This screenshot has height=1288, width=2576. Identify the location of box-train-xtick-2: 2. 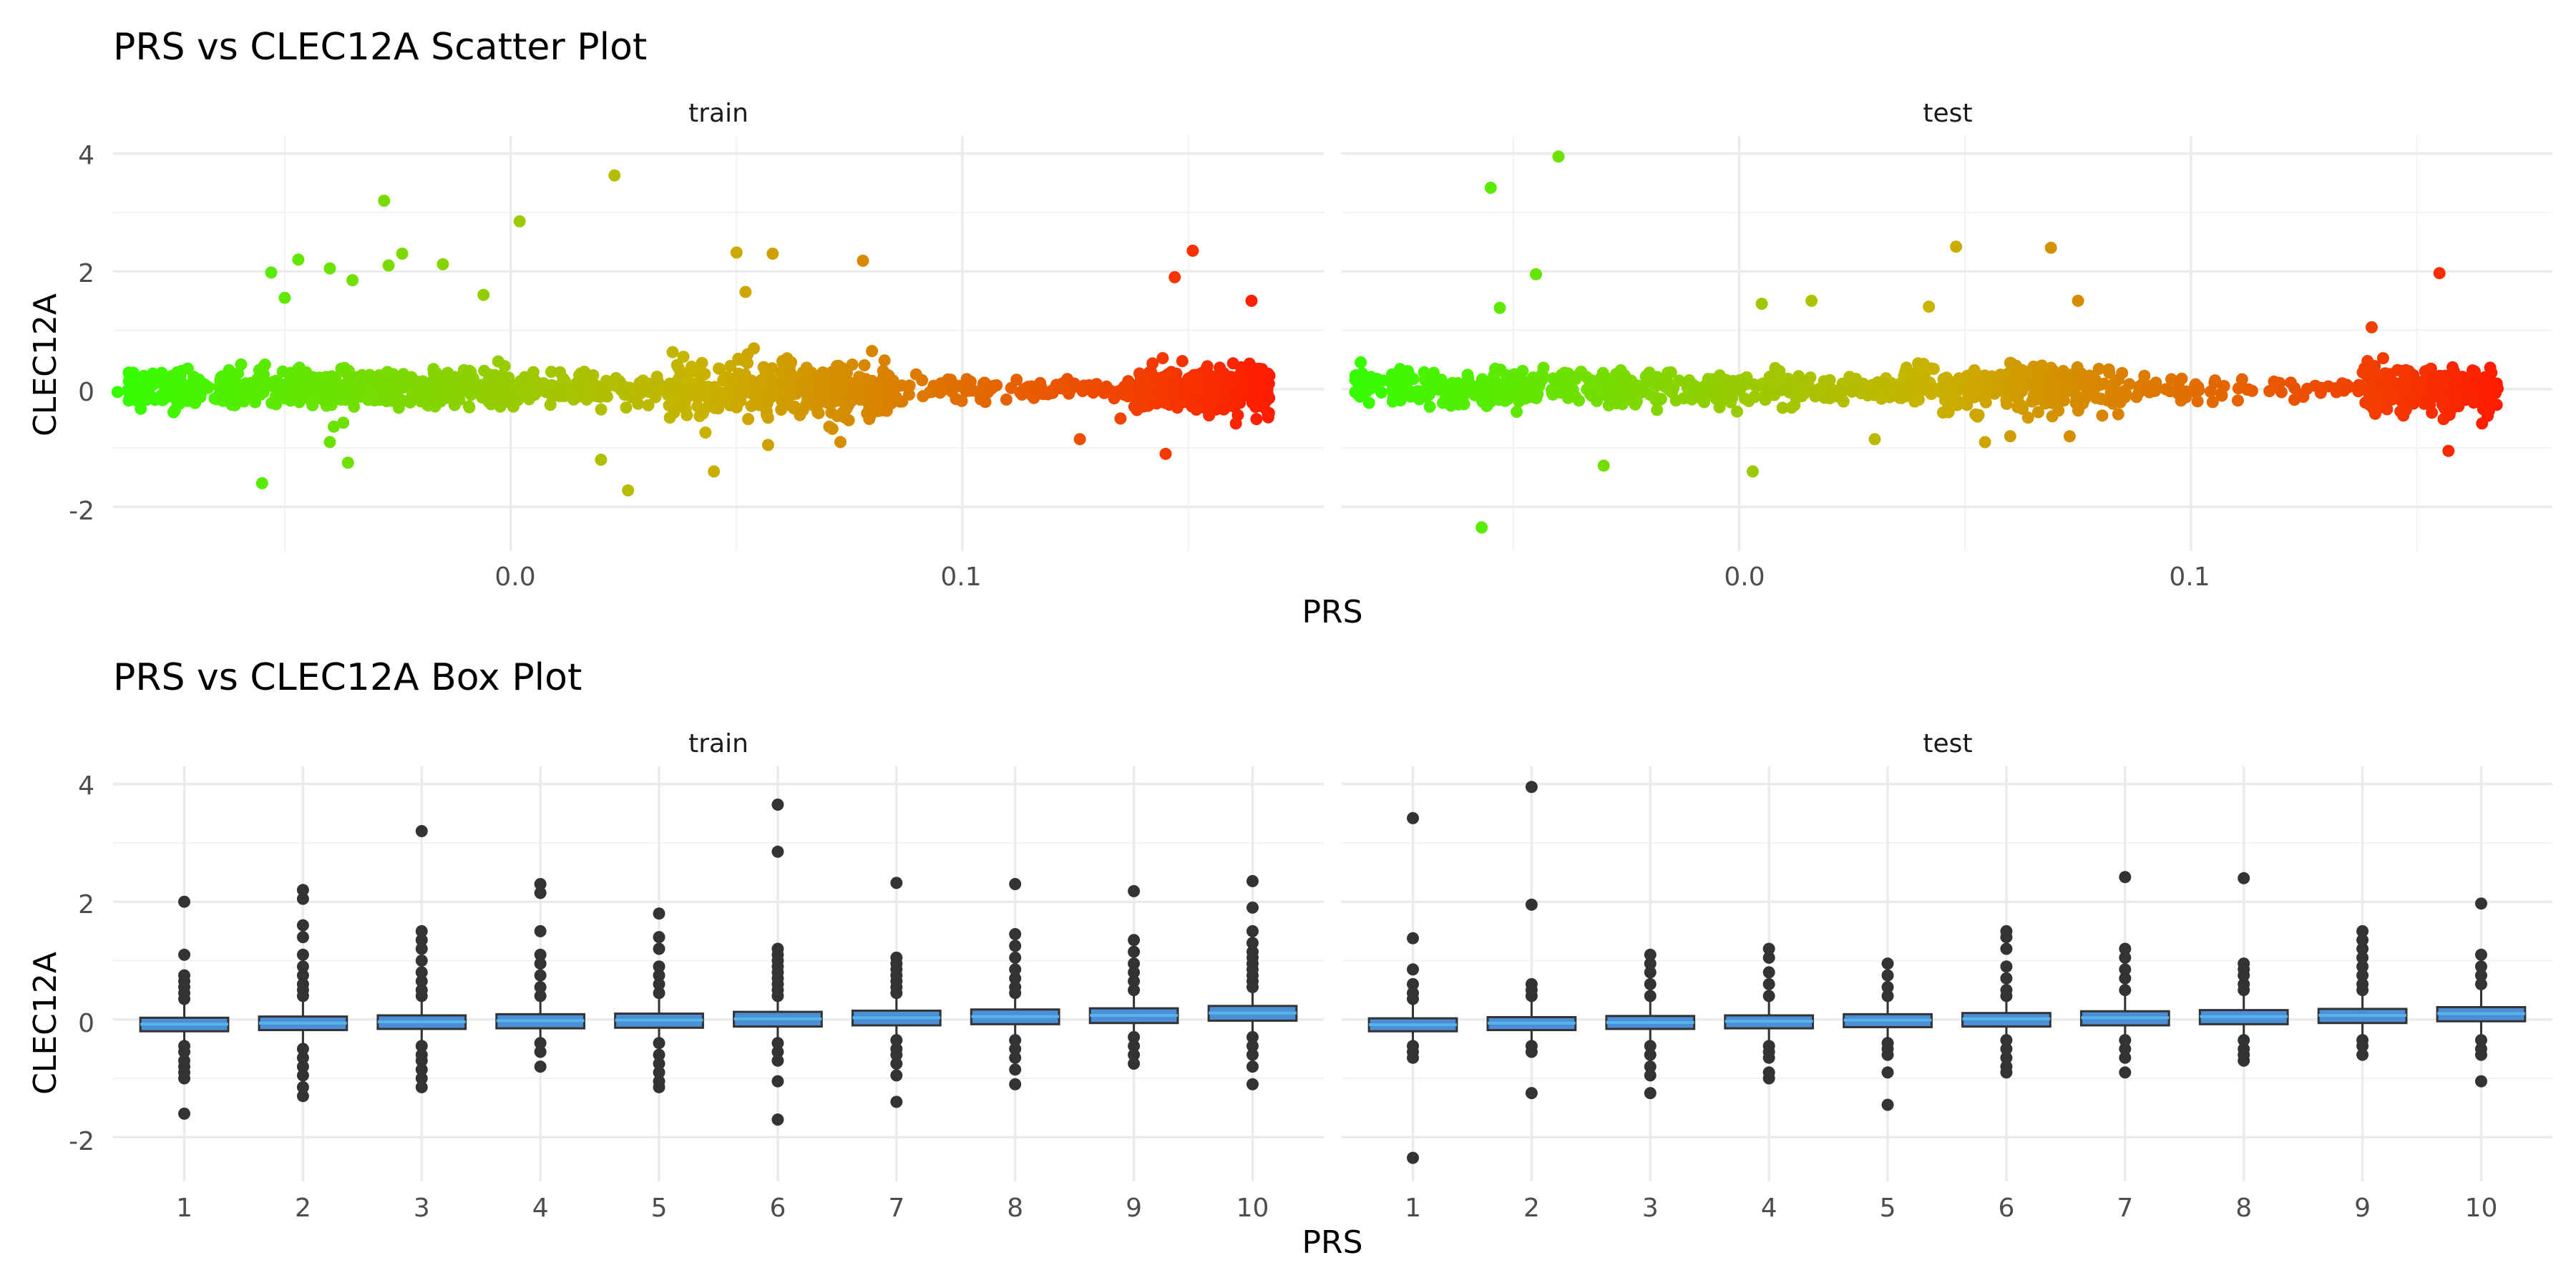
(303, 1208).